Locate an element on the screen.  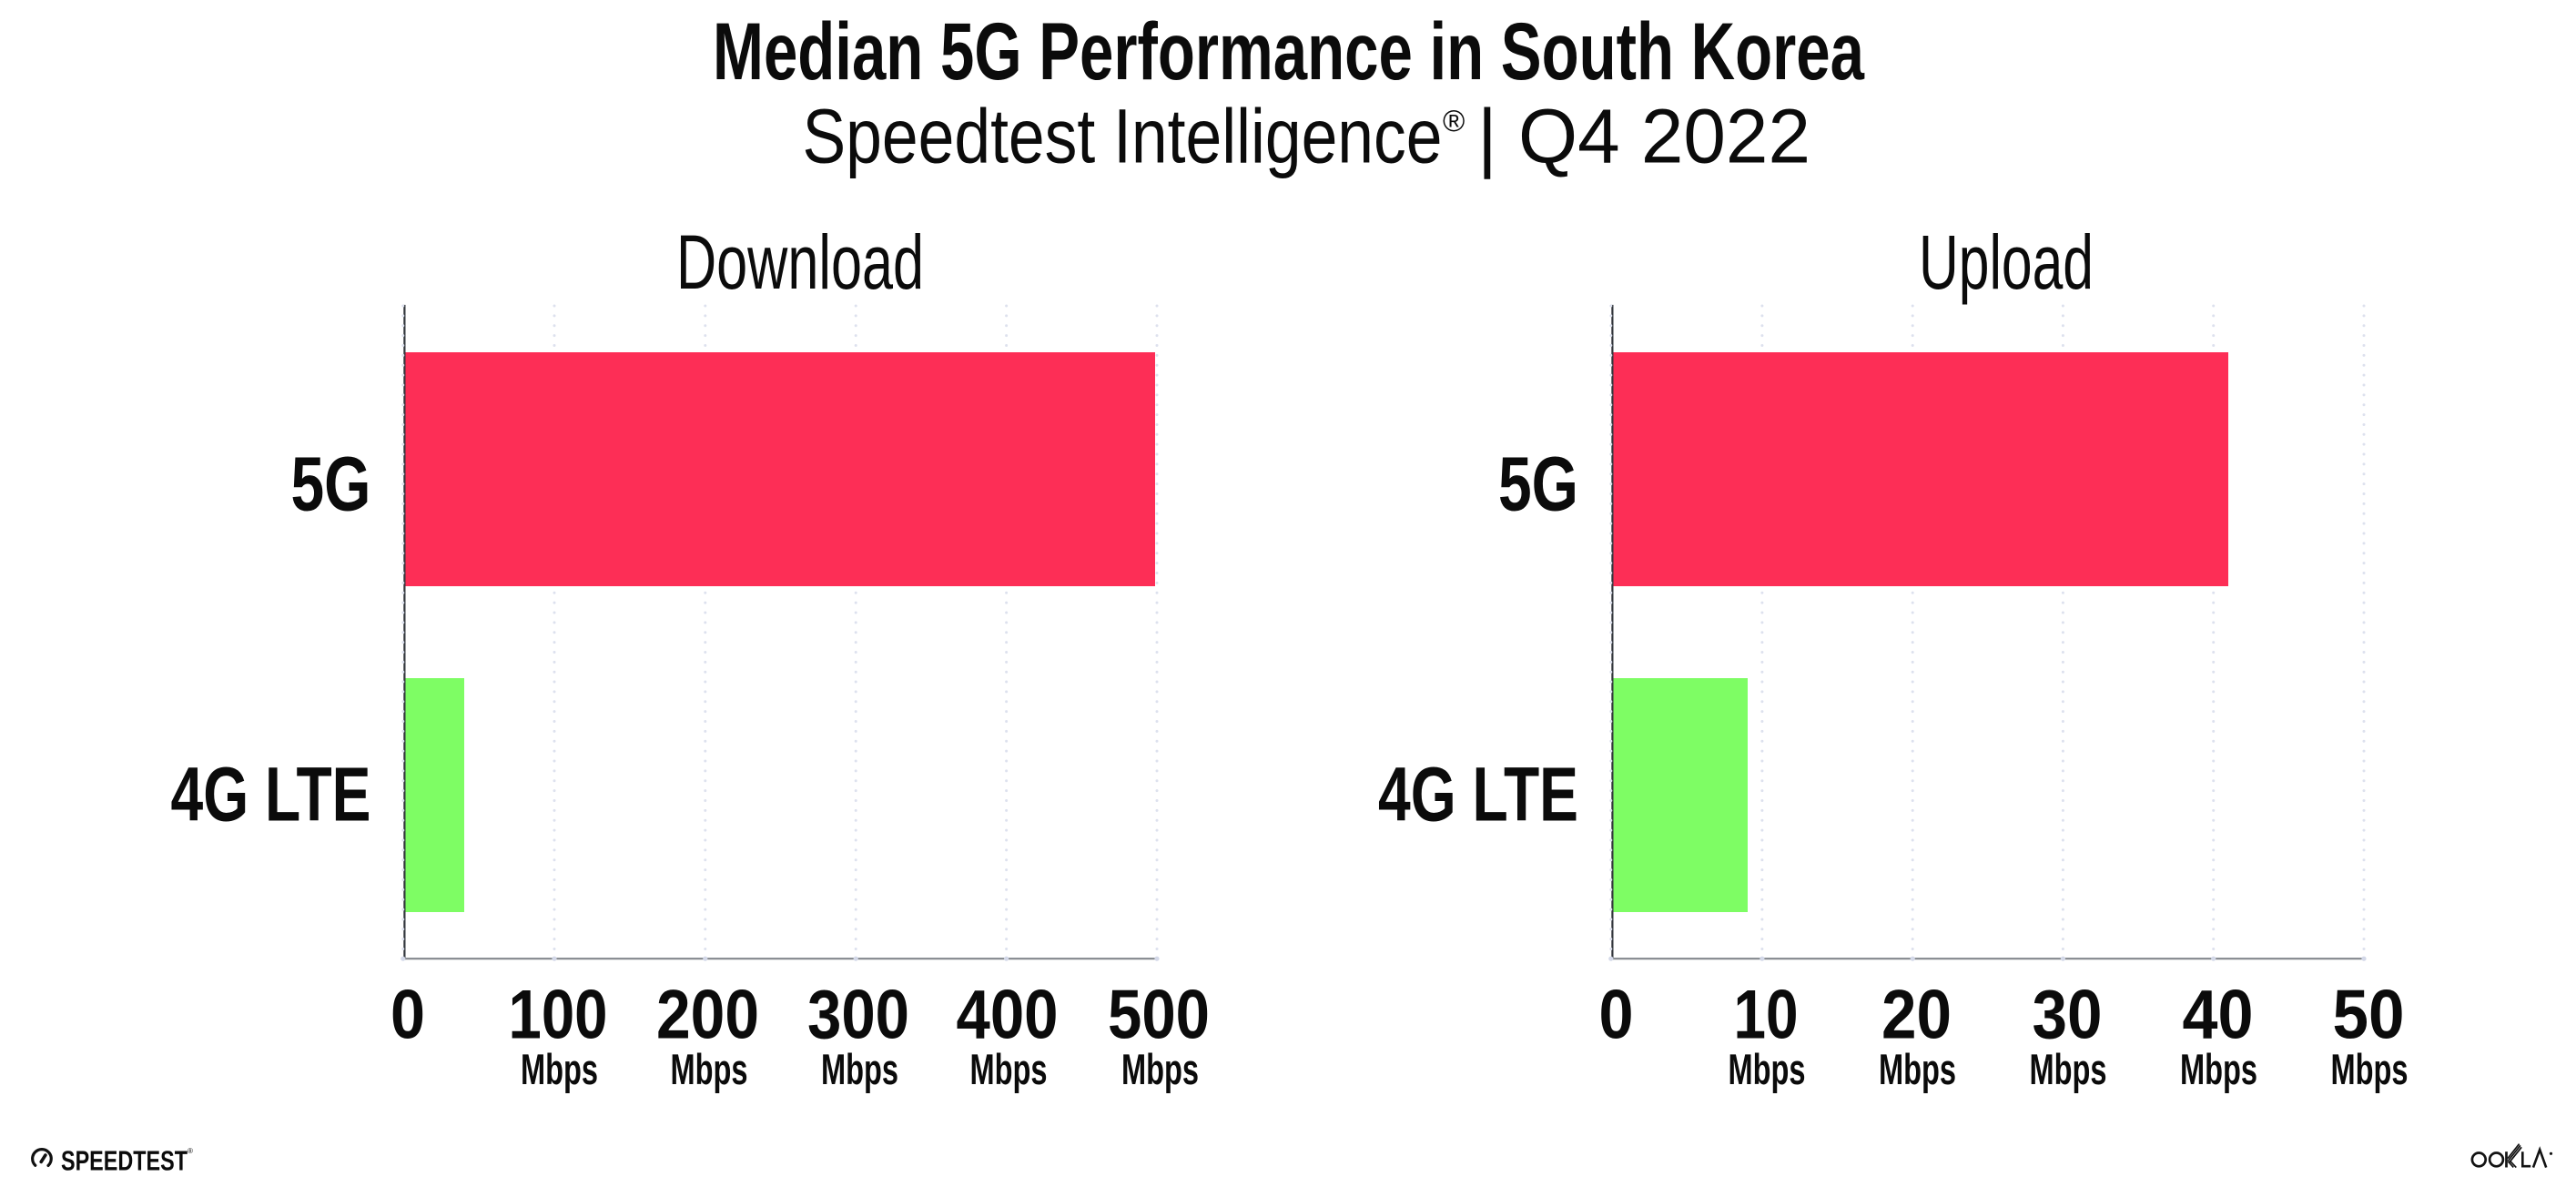
svg-text: Download is located at coordinates (800, 262).